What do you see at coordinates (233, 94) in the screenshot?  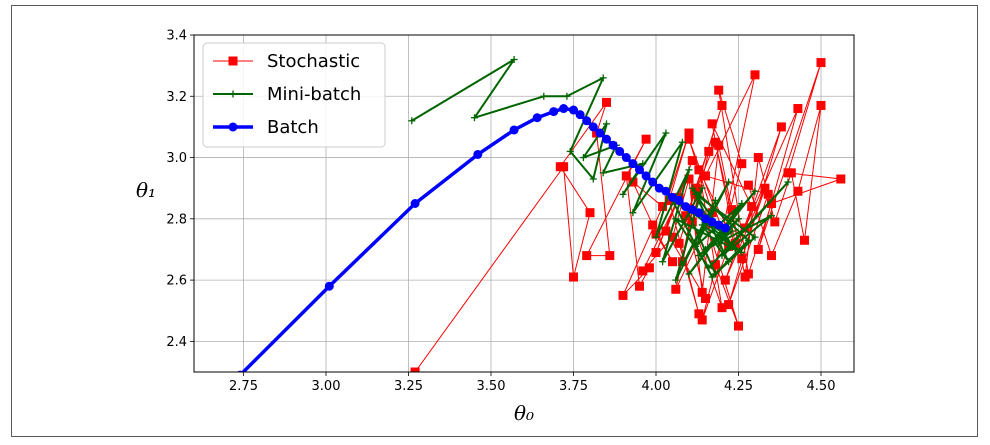 I see `legend-marker` at bounding box center [233, 94].